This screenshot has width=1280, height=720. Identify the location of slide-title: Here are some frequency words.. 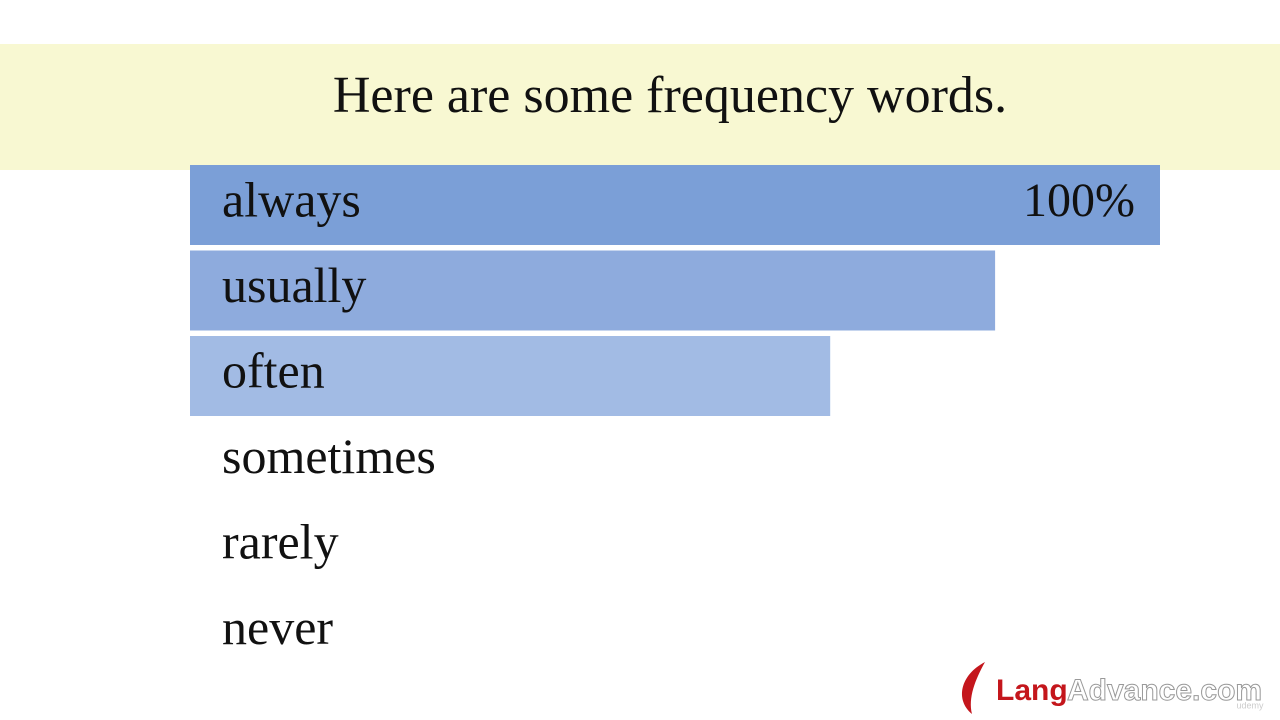
(670, 95).